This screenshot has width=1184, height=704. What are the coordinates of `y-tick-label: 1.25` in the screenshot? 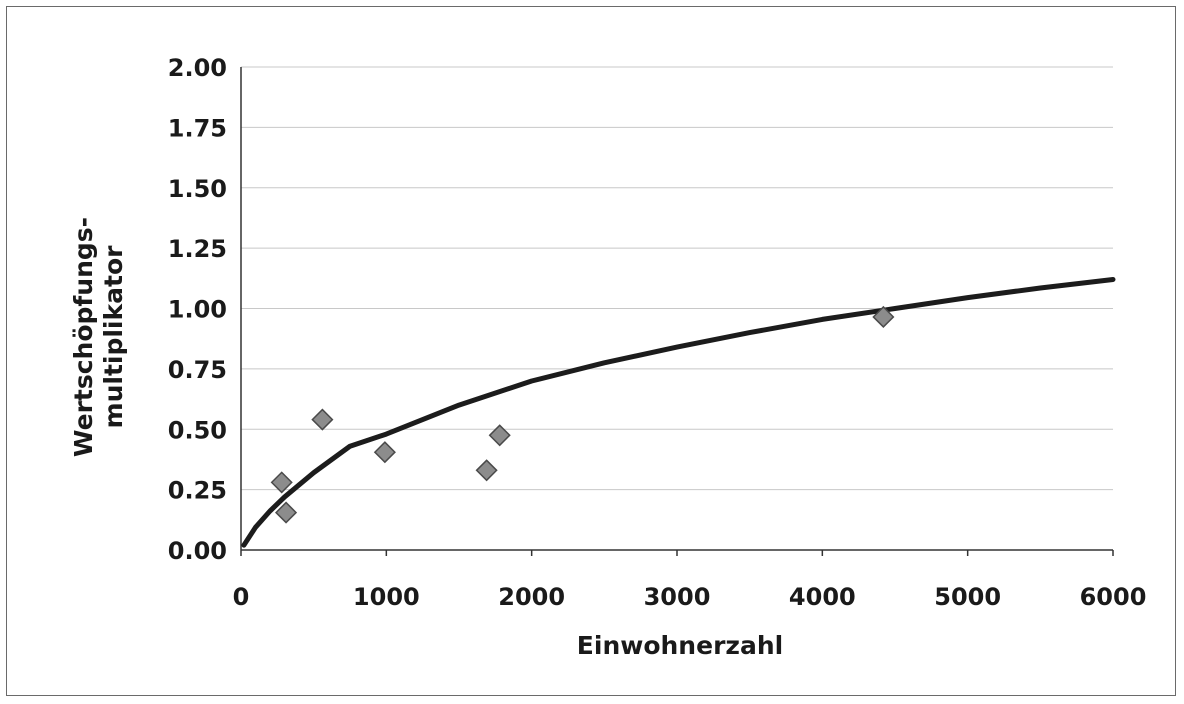 It's located at (197, 249).